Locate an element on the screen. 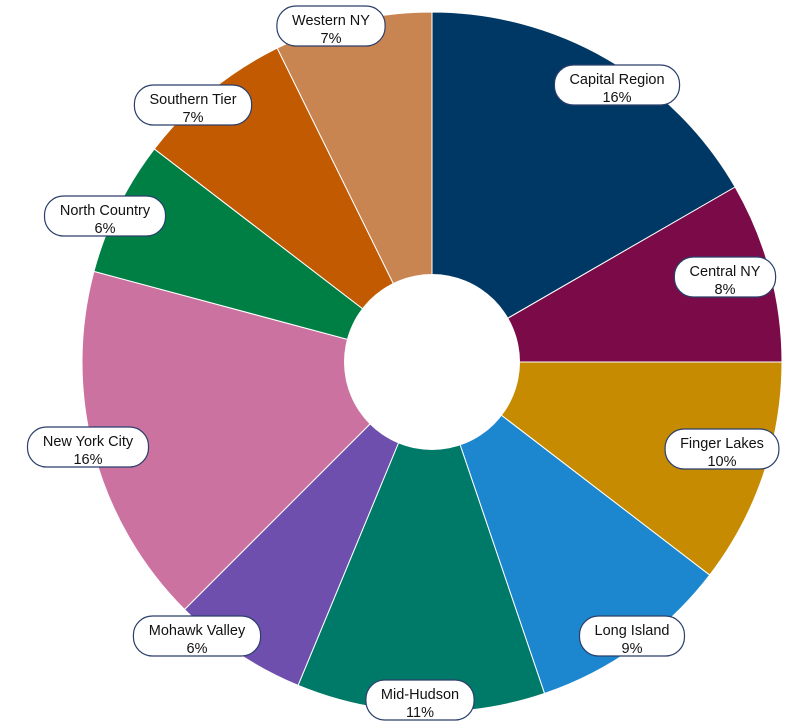 This screenshot has height=726, width=793. slice-label-percent: 11% is located at coordinates (420, 713).